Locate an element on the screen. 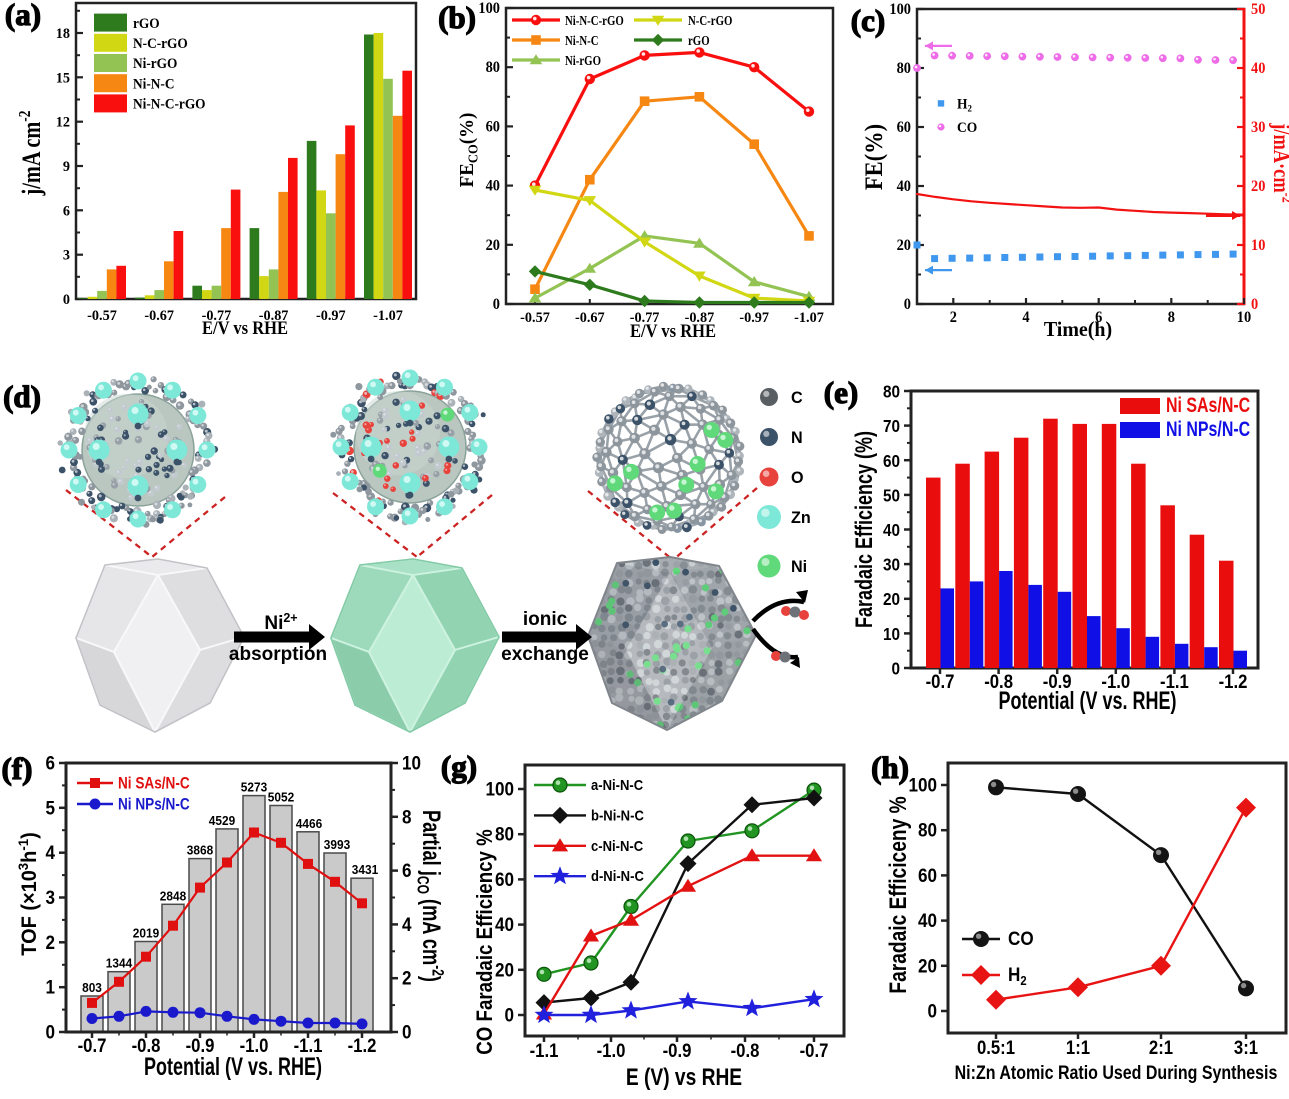 The height and width of the screenshot is (1099, 1289). svg-text: 15 is located at coordinates (63, 78).